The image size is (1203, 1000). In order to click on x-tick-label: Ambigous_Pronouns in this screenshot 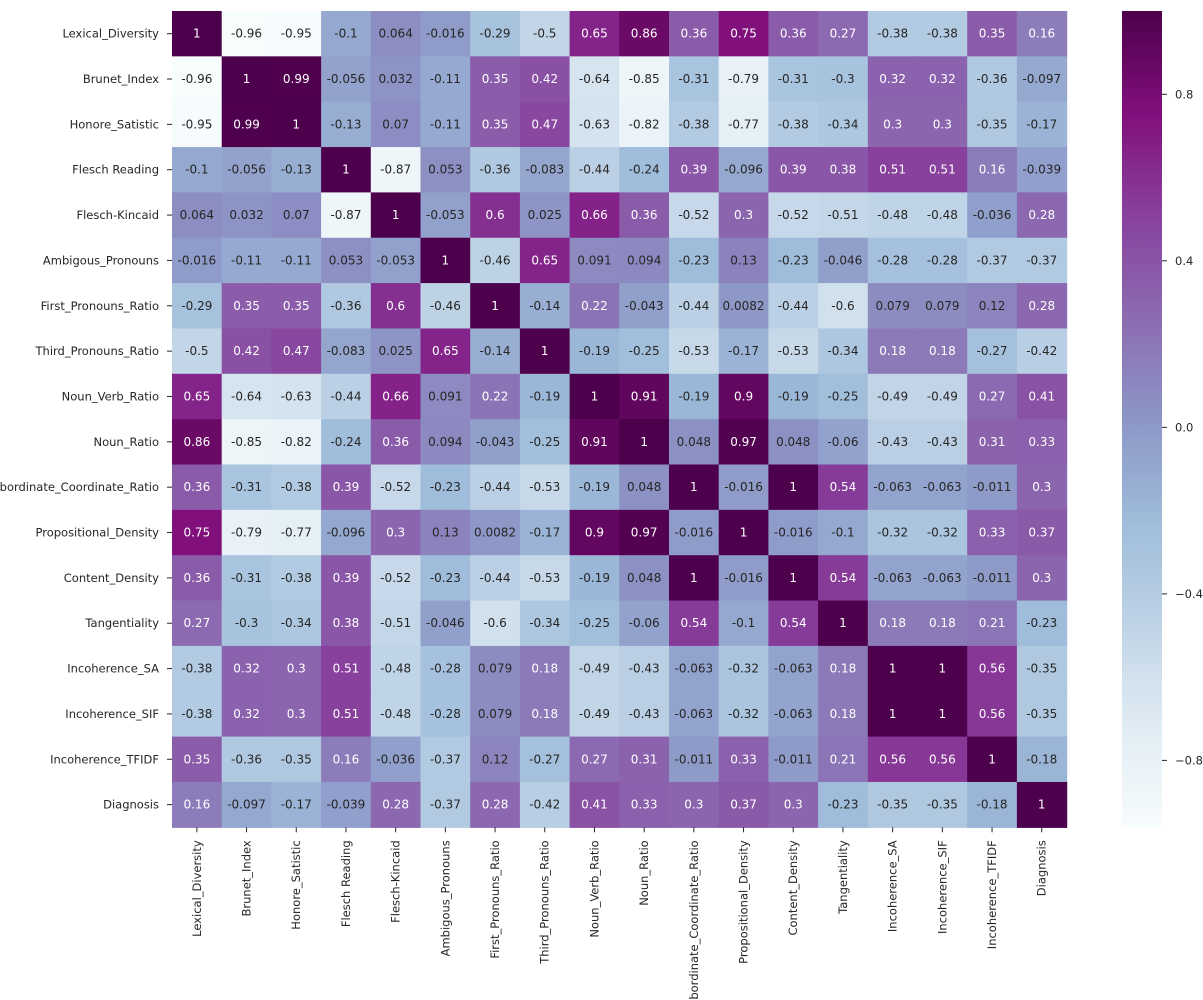, I will do `click(445, 898)`.